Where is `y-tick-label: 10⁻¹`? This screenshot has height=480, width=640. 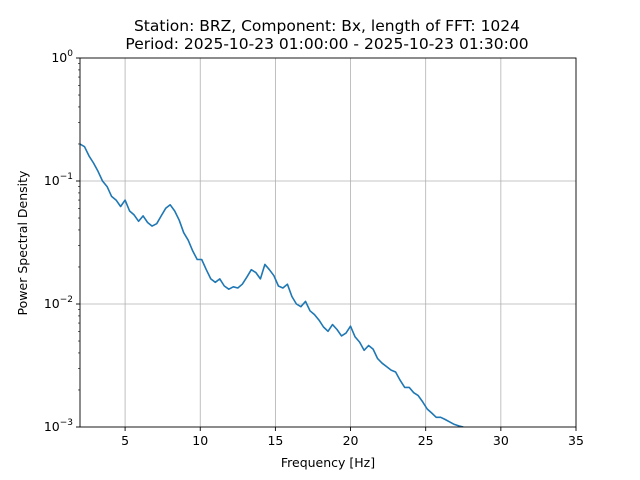
y-tick-label: 10⁻¹ is located at coordinates (58, 180).